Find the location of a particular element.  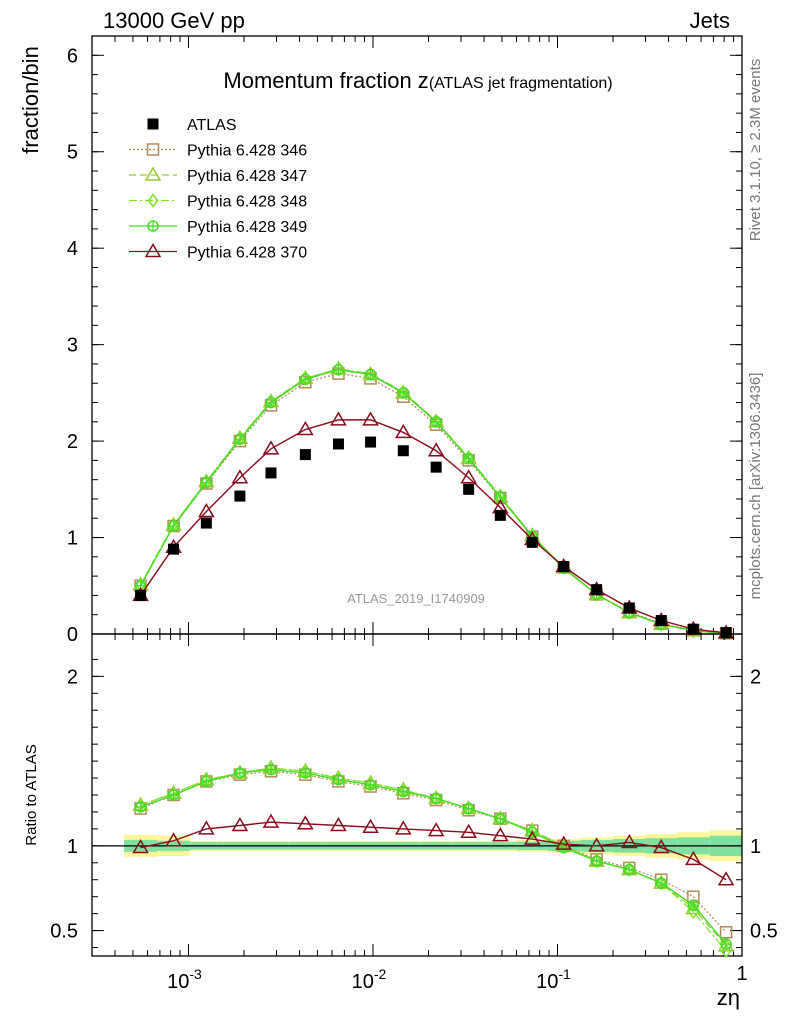

header-right: Jets is located at coordinates (710, 20).